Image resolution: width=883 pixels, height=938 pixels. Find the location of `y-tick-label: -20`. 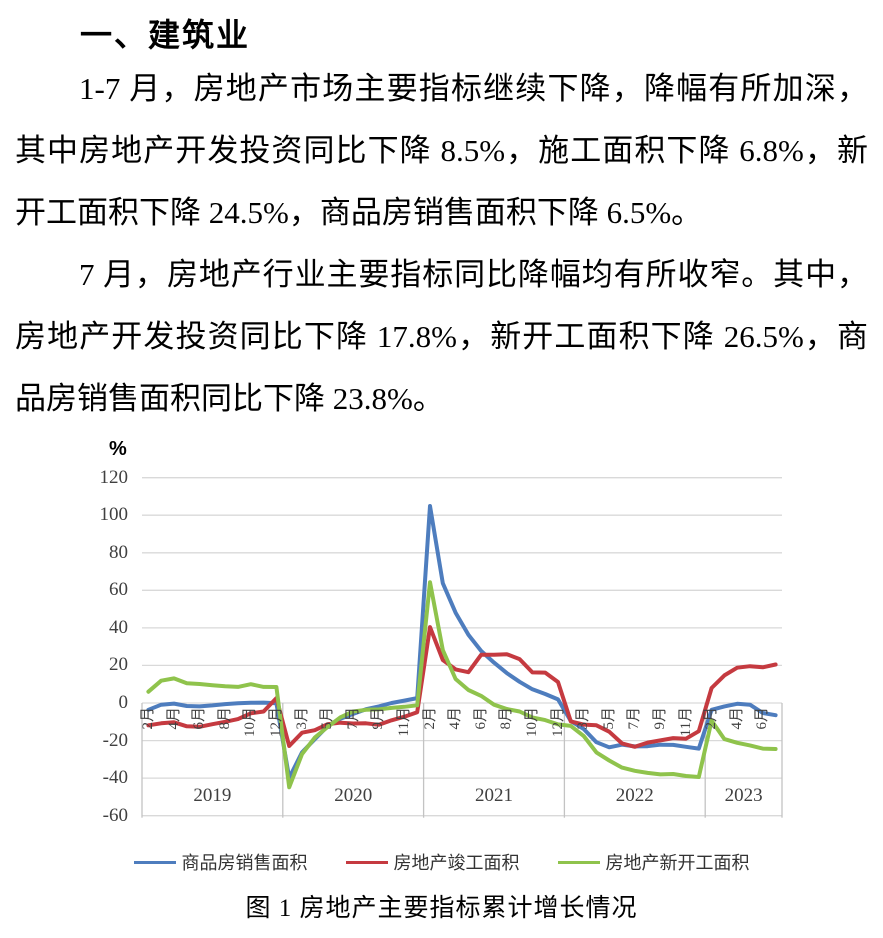

y-tick-label: -20 is located at coordinates (115, 740).